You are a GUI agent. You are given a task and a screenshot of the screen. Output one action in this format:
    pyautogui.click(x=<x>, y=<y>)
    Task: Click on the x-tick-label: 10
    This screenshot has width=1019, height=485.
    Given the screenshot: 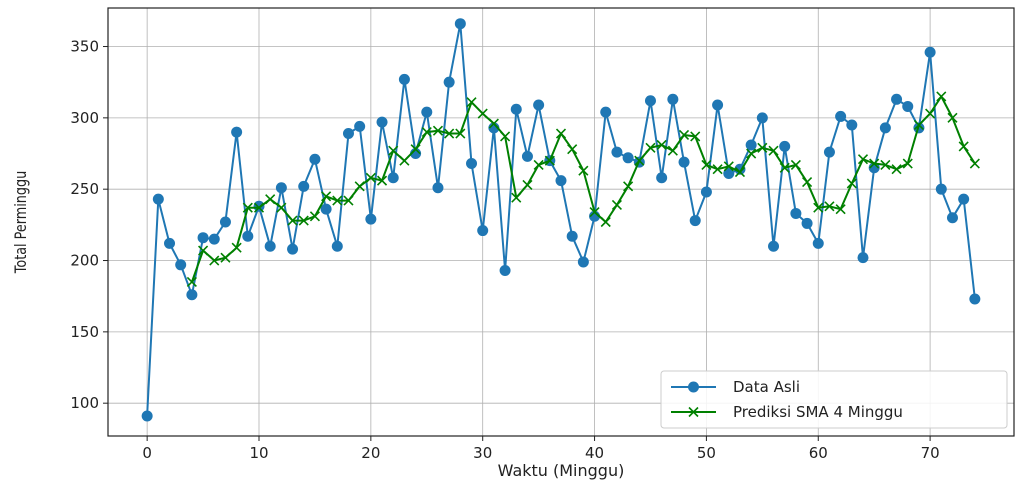 What is the action you would take?
    pyautogui.click(x=258, y=453)
    